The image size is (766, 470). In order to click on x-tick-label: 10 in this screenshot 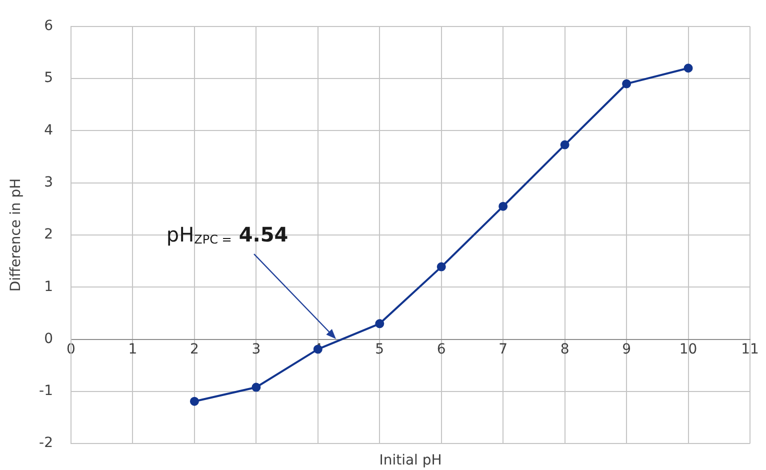, I will do `click(688, 349)`.